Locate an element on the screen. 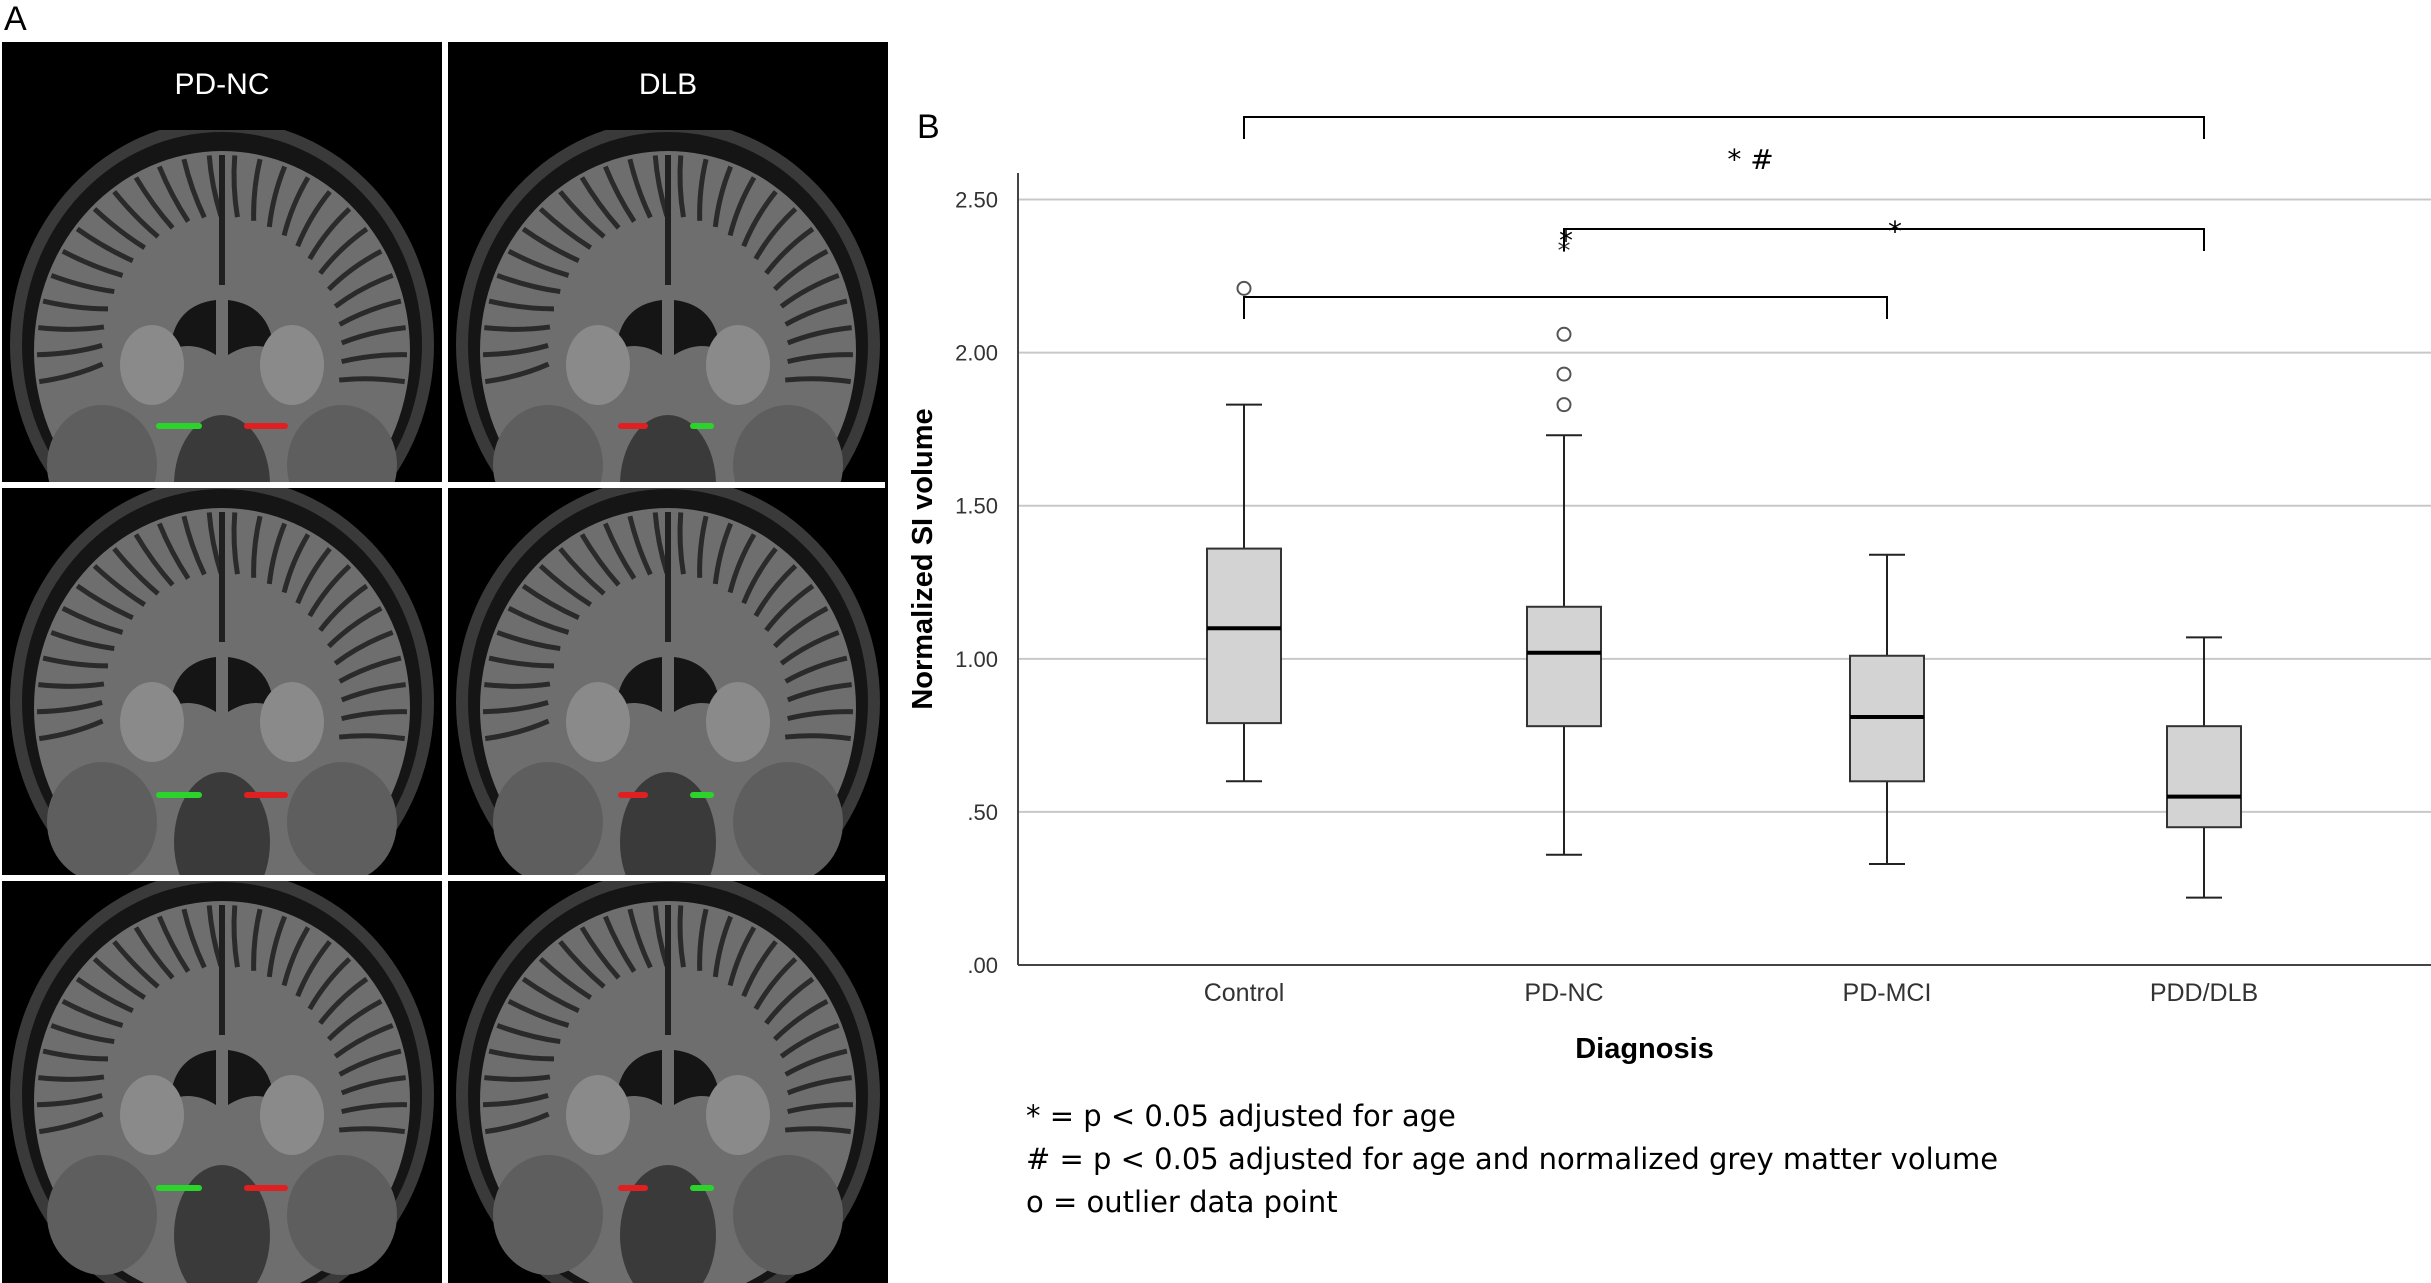 The height and width of the screenshot is (1283, 2431). significance-label: * # is located at coordinates (1750, 159).